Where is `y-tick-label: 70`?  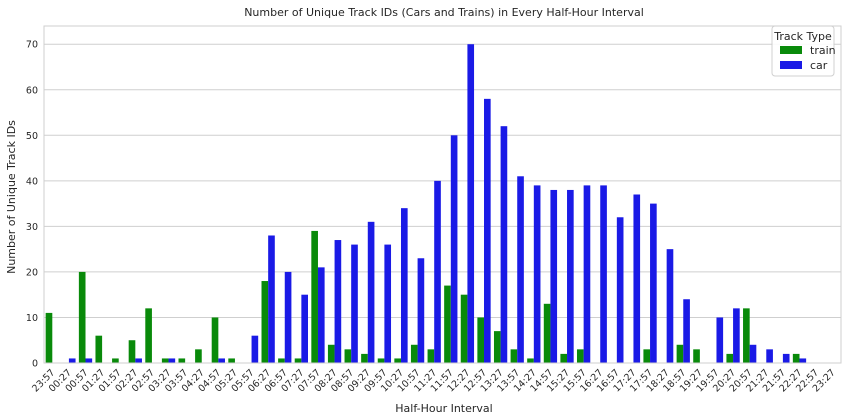 y-tick-label: 70 is located at coordinates (32, 45).